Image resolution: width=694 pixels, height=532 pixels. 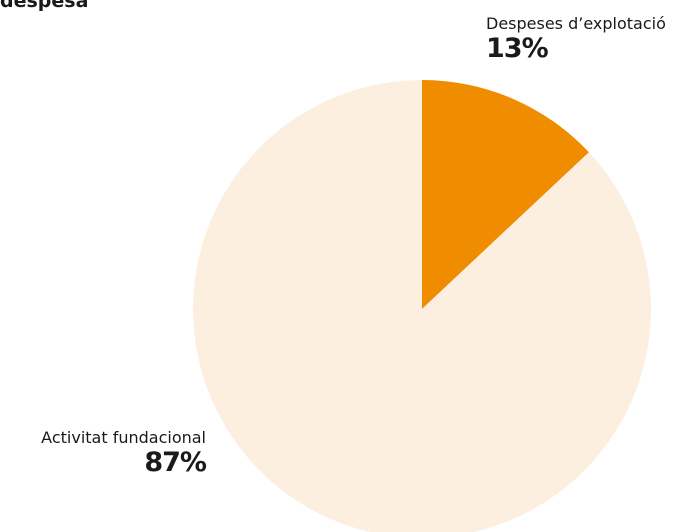 I want to click on slice-percent: 87%, so click(x=175, y=462).